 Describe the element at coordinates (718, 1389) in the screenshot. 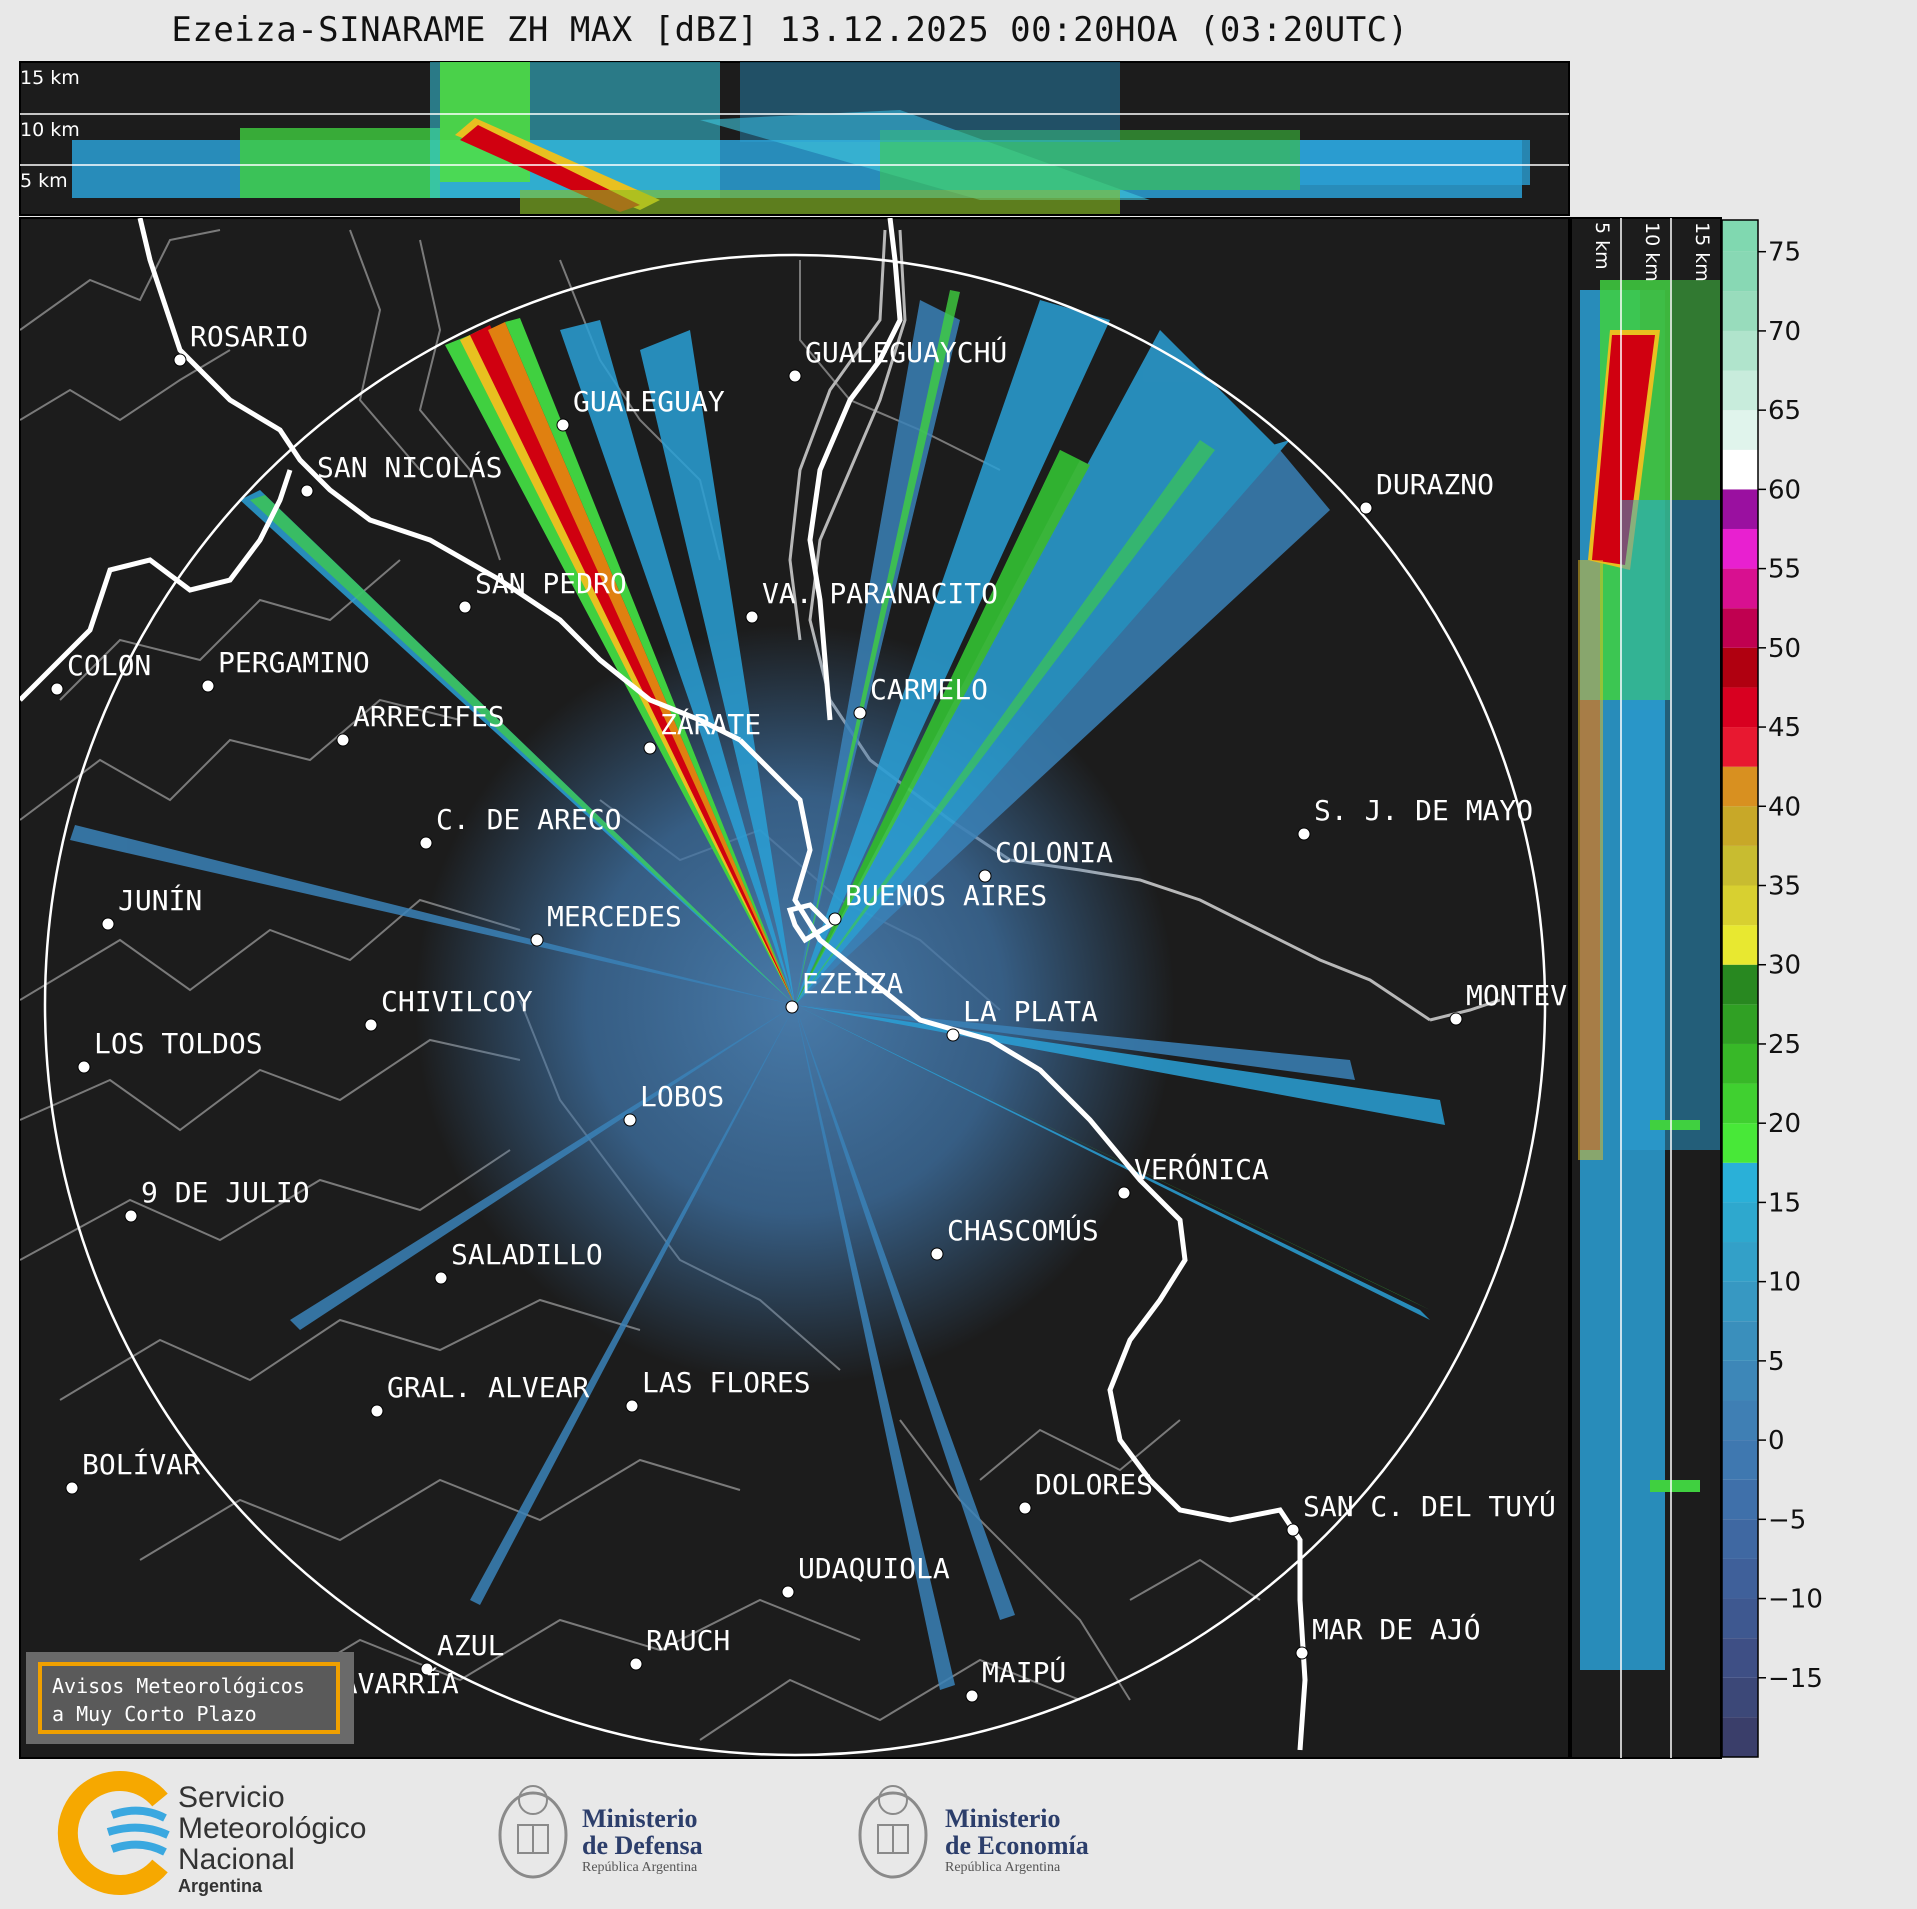

I see `city-29: LAS FLORES` at that location.